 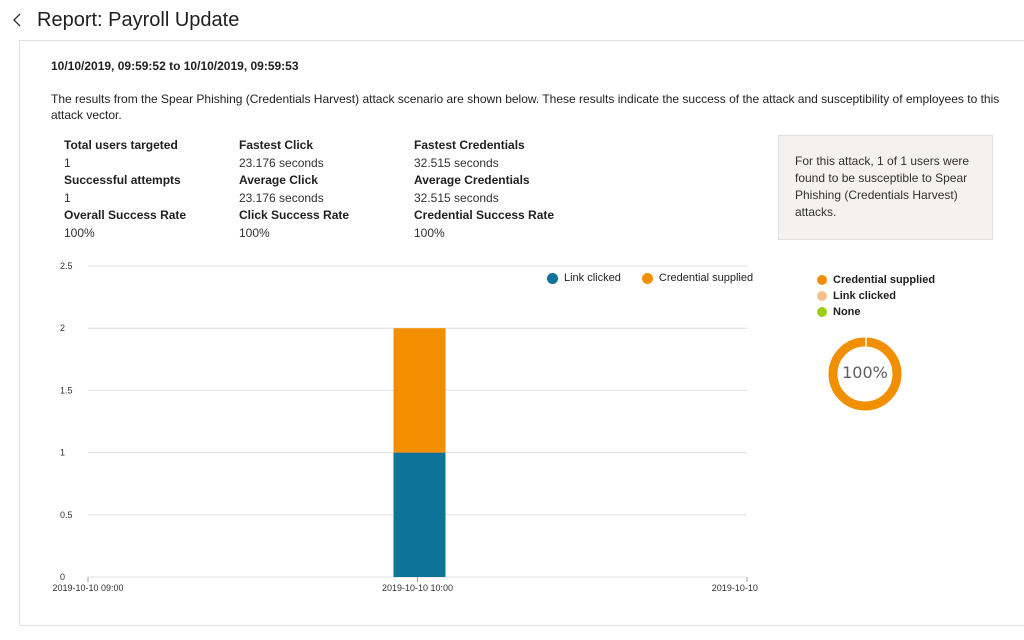 I want to click on donut-slice, so click(x=865, y=374).